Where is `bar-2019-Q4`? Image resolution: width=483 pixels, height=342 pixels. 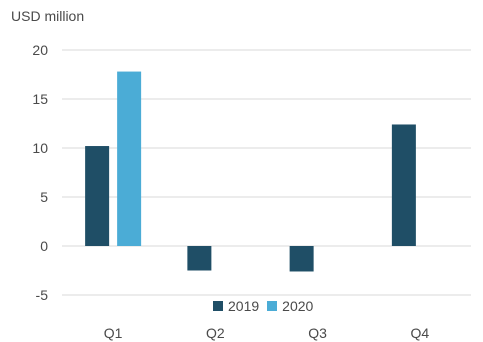 bar-2019-Q4 is located at coordinates (403, 185).